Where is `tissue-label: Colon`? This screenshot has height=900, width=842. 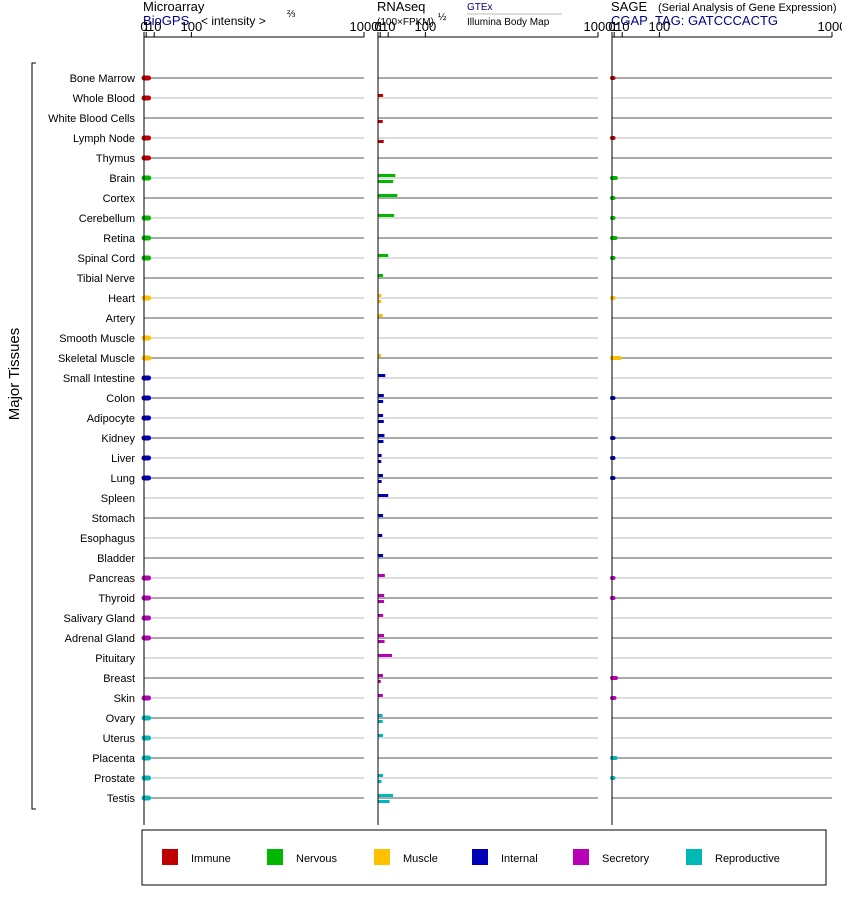 tissue-label: Colon is located at coordinates (120, 399).